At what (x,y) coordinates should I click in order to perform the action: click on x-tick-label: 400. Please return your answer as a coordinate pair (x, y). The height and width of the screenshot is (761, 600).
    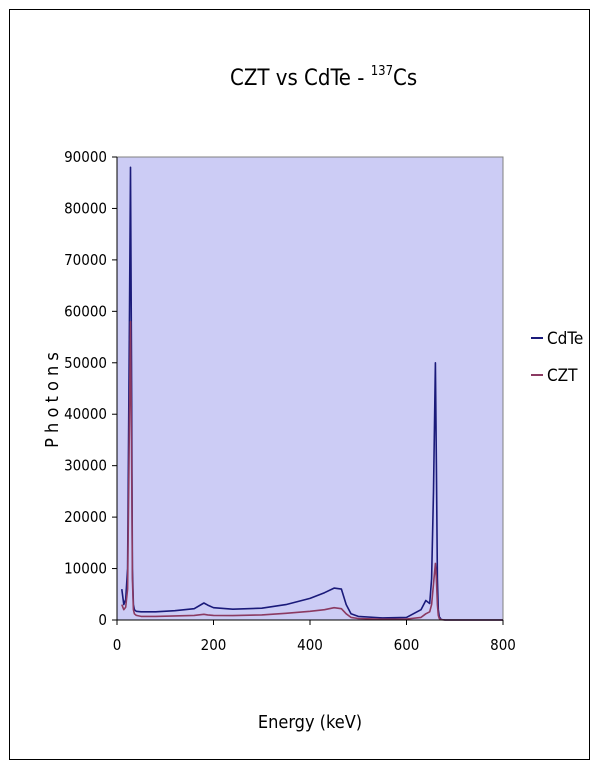
    Looking at the image, I should click on (310, 645).